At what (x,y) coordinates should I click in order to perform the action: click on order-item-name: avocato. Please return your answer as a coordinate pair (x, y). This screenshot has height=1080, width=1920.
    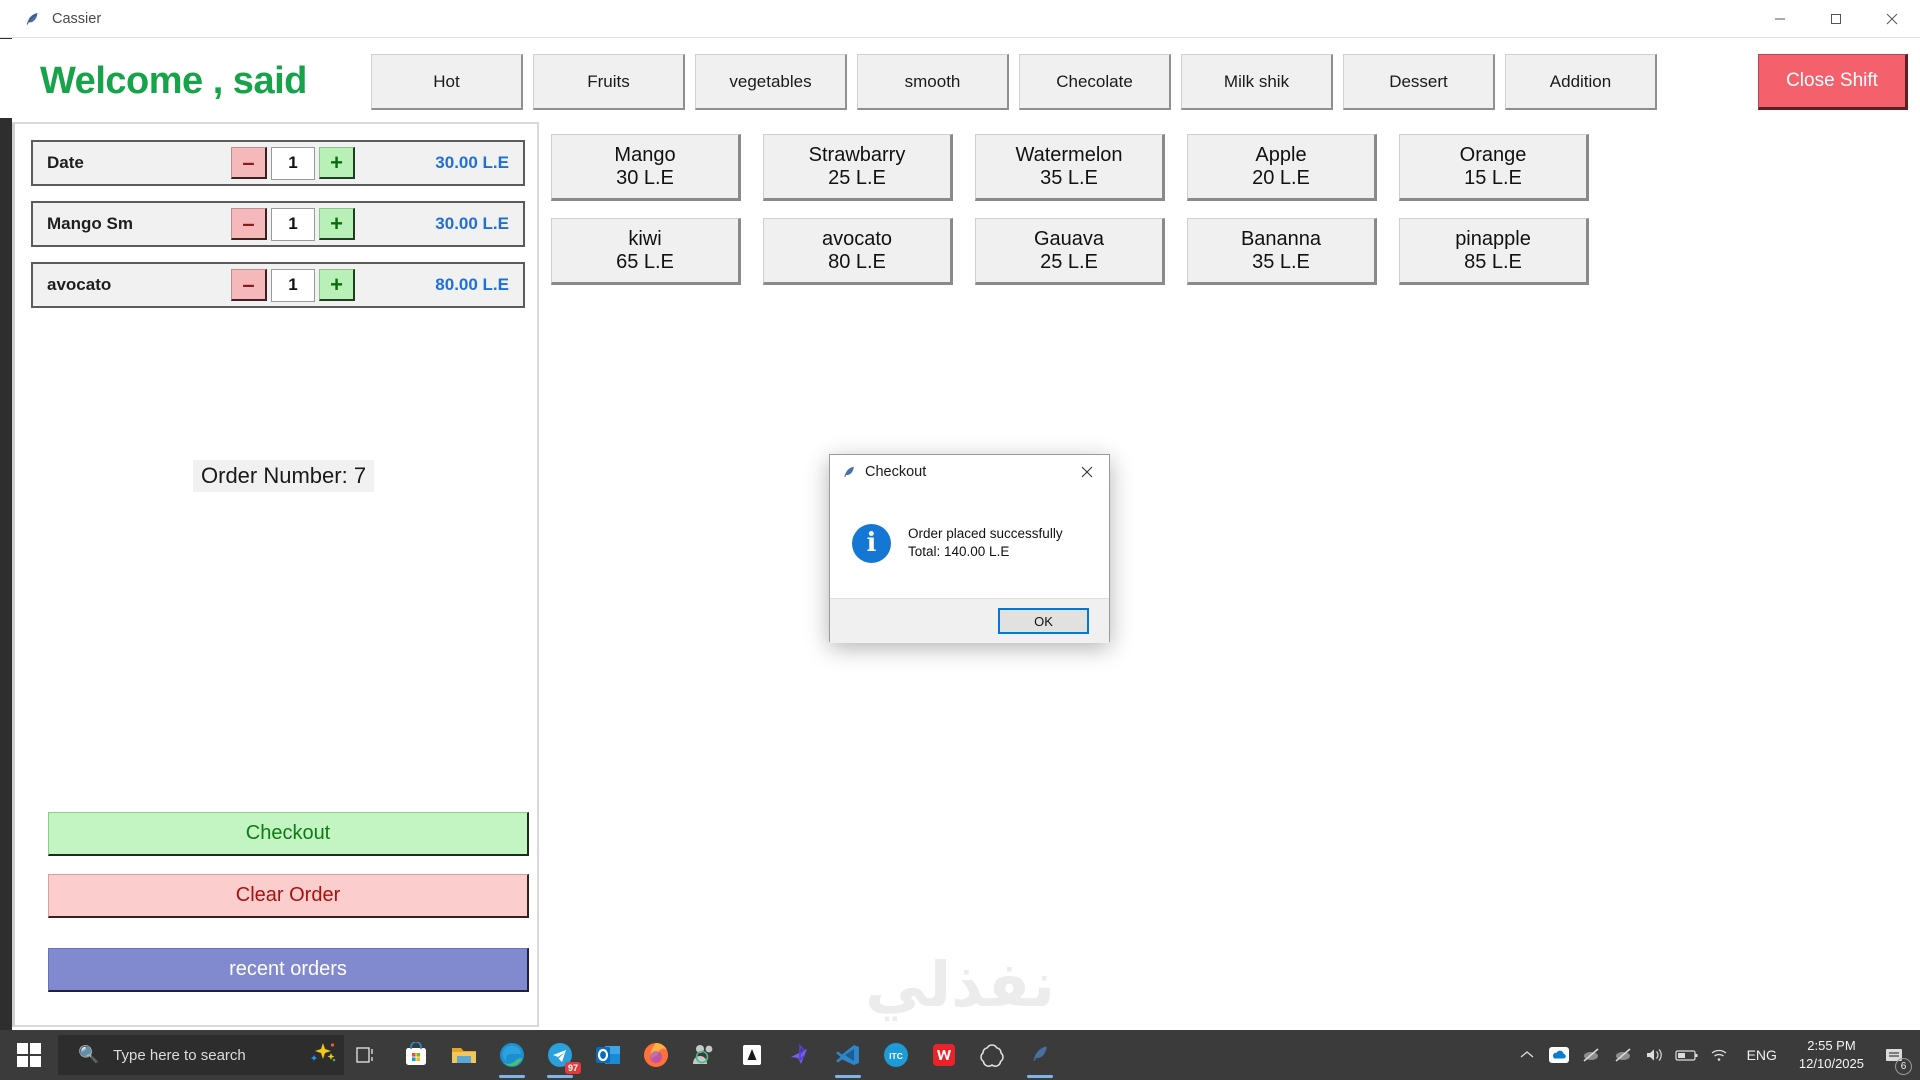
    Looking at the image, I should click on (79, 284).